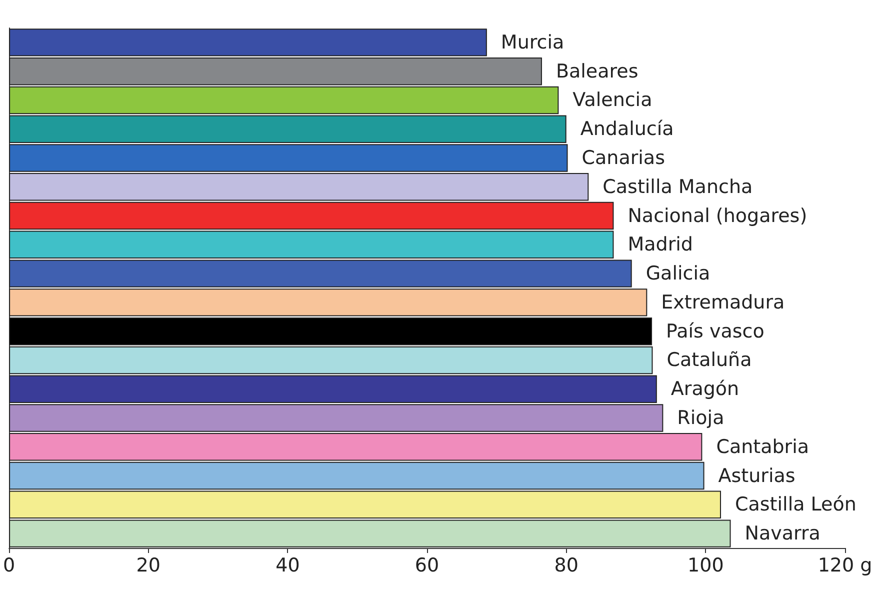 The width and height of the screenshot is (884, 610). I want to click on y-tick-label: Murcia, so click(532, 42).